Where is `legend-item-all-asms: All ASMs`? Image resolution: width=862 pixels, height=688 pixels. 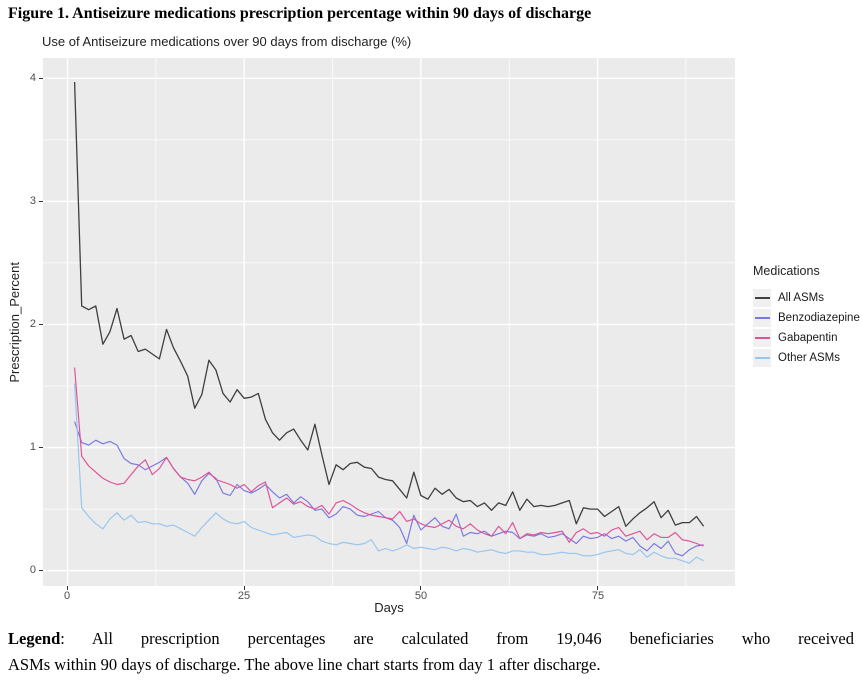
legend-item-all-asms: All ASMs is located at coordinates (804, 298).